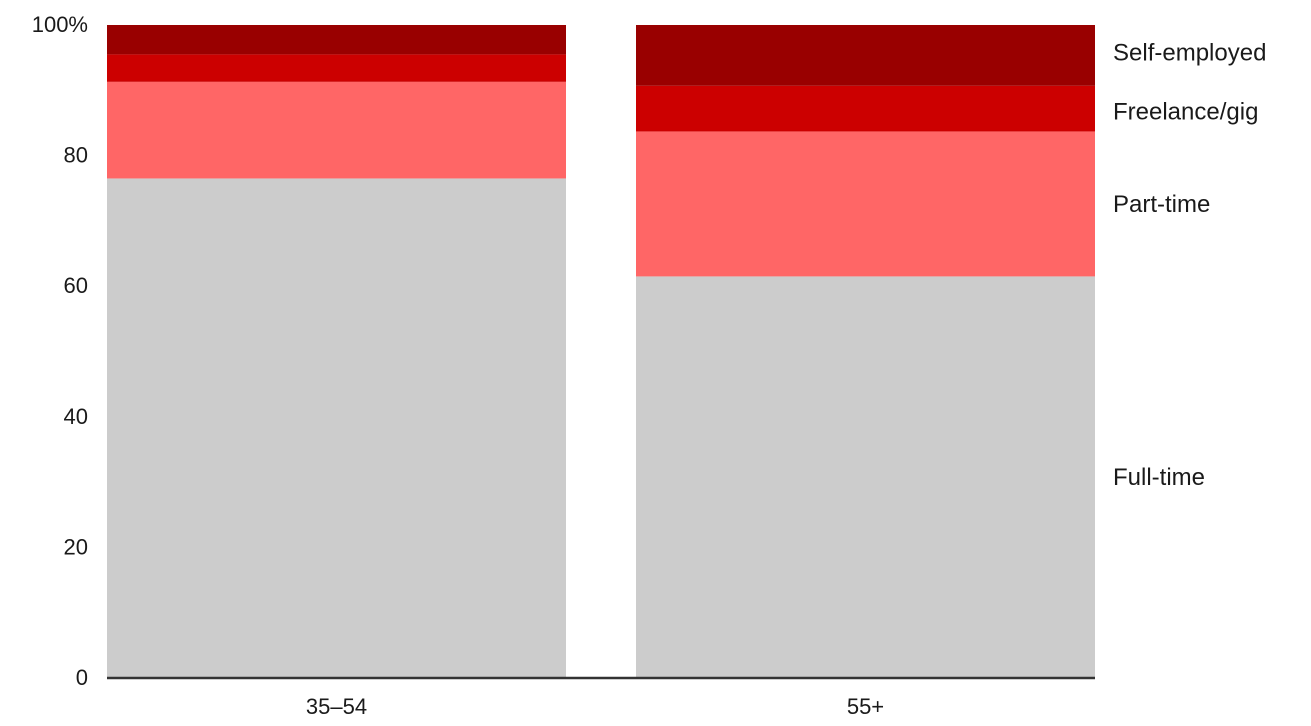 Image resolution: width=1311 pixels, height=726 pixels. I want to click on y-tick-label: 20, so click(76, 546).